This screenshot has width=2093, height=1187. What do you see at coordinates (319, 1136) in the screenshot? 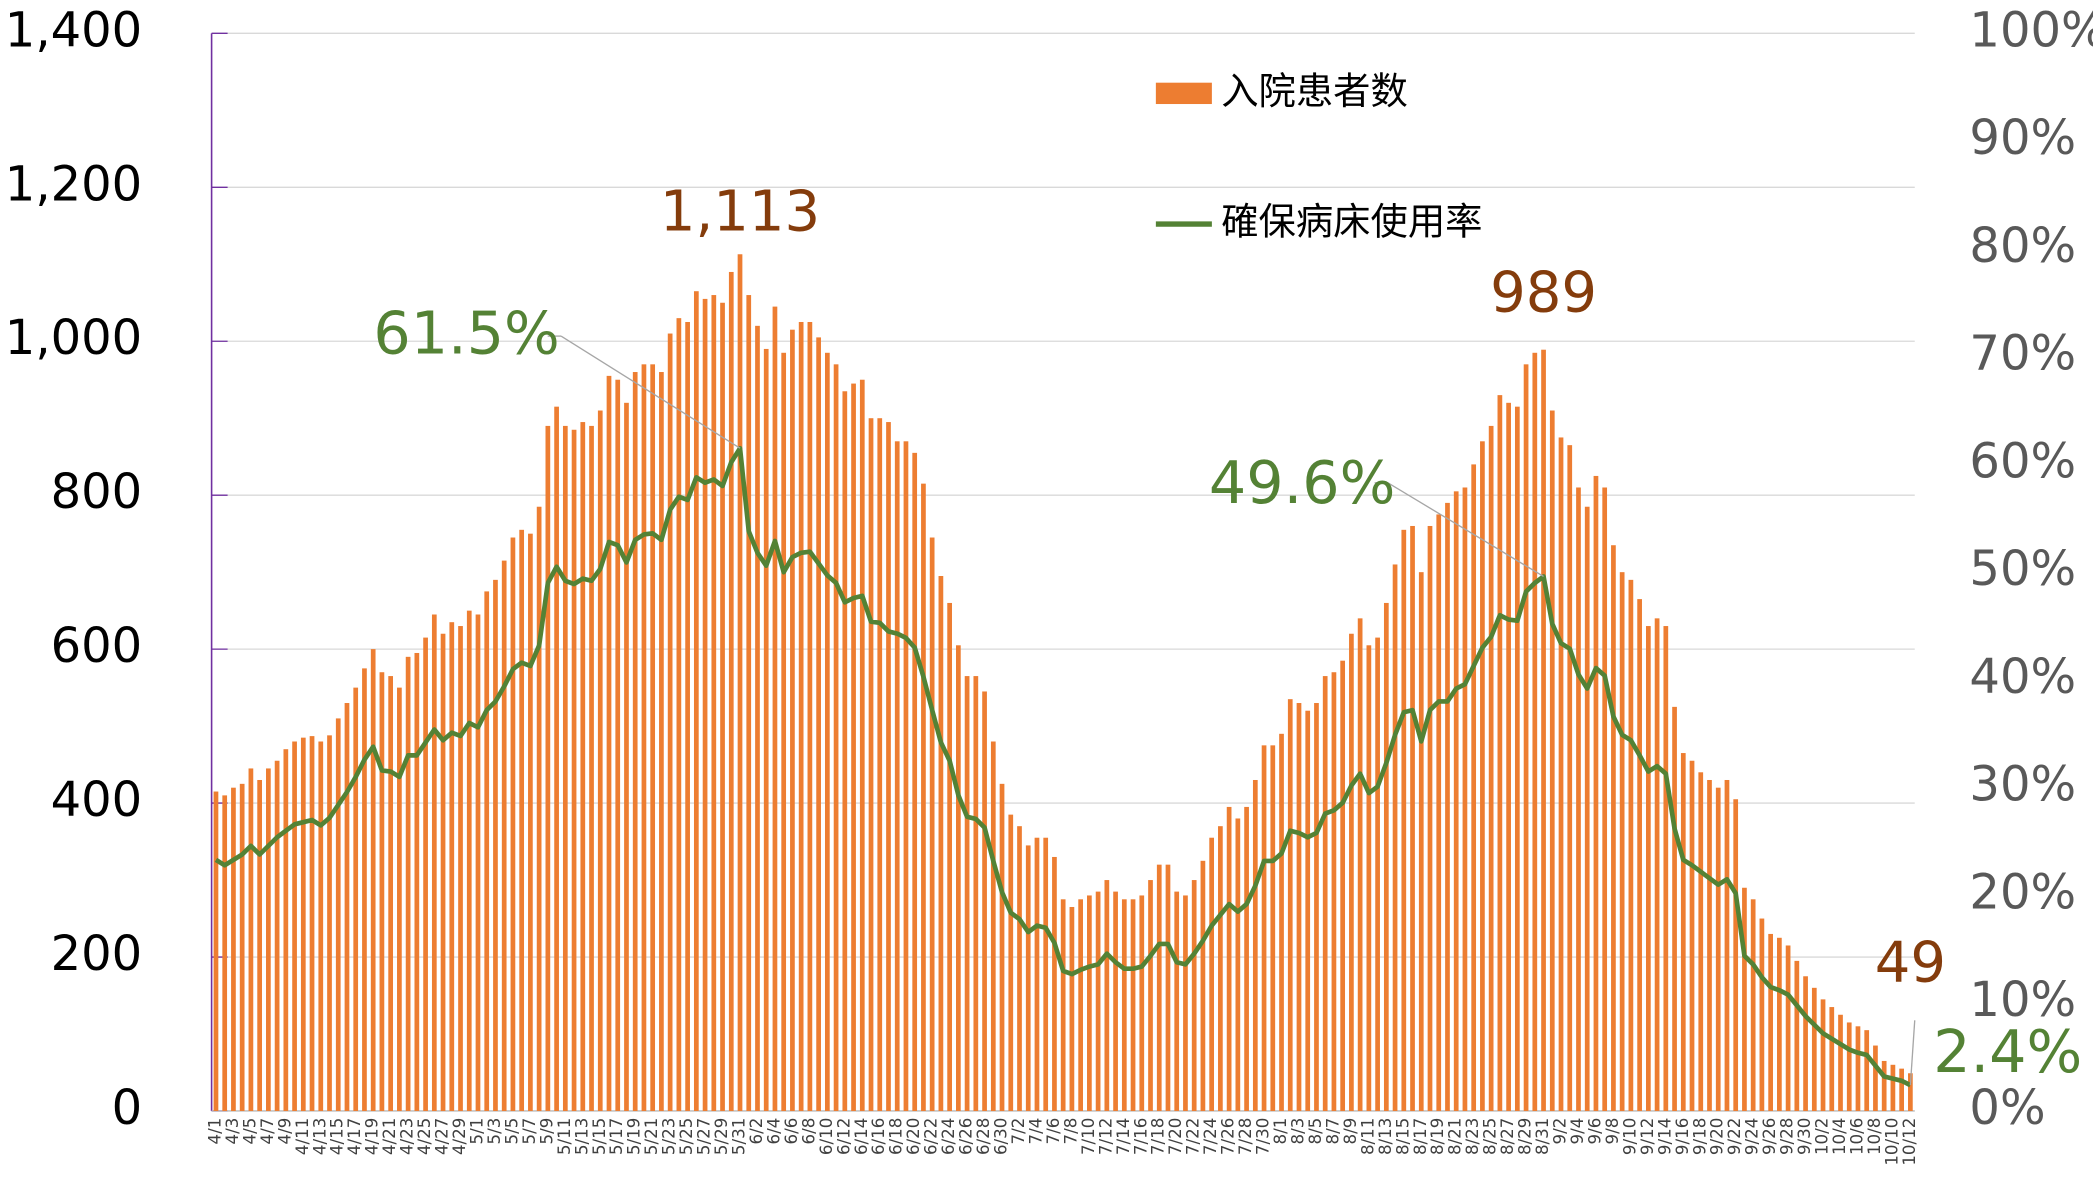
I see `x-tick-label: 4/13` at bounding box center [319, 1136].